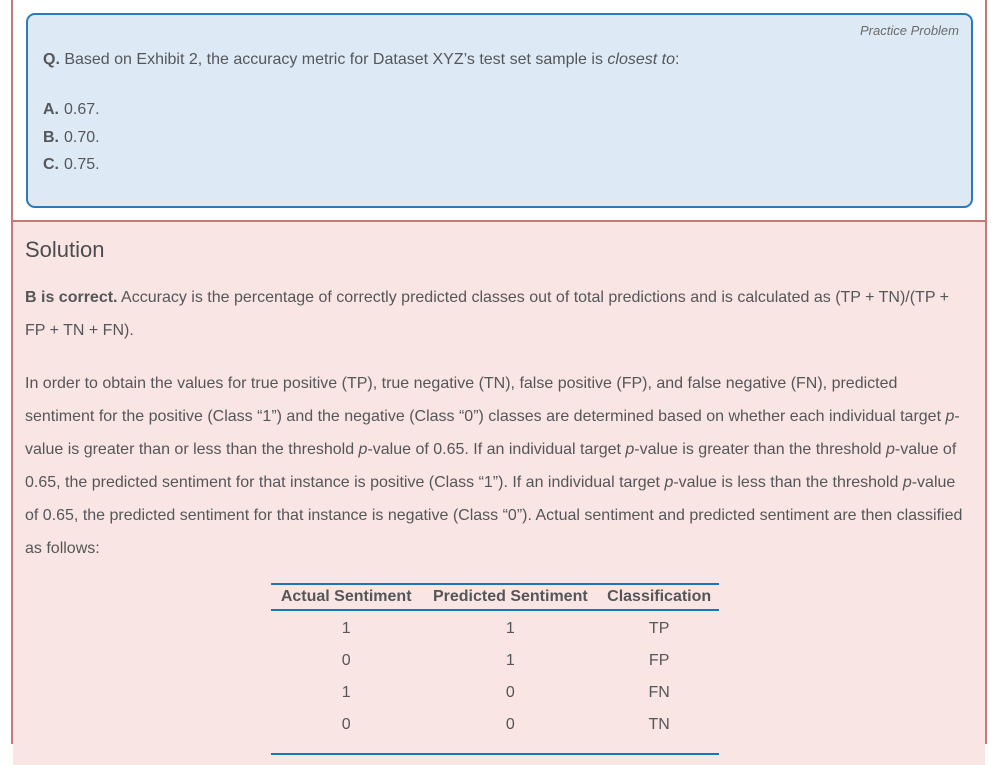 The height and width of the screenshot is (765, 1000). What do you see at coordinates (659, 628) in the screenshot?
I see `table-cell: TP` at bounding box center [659, 628].